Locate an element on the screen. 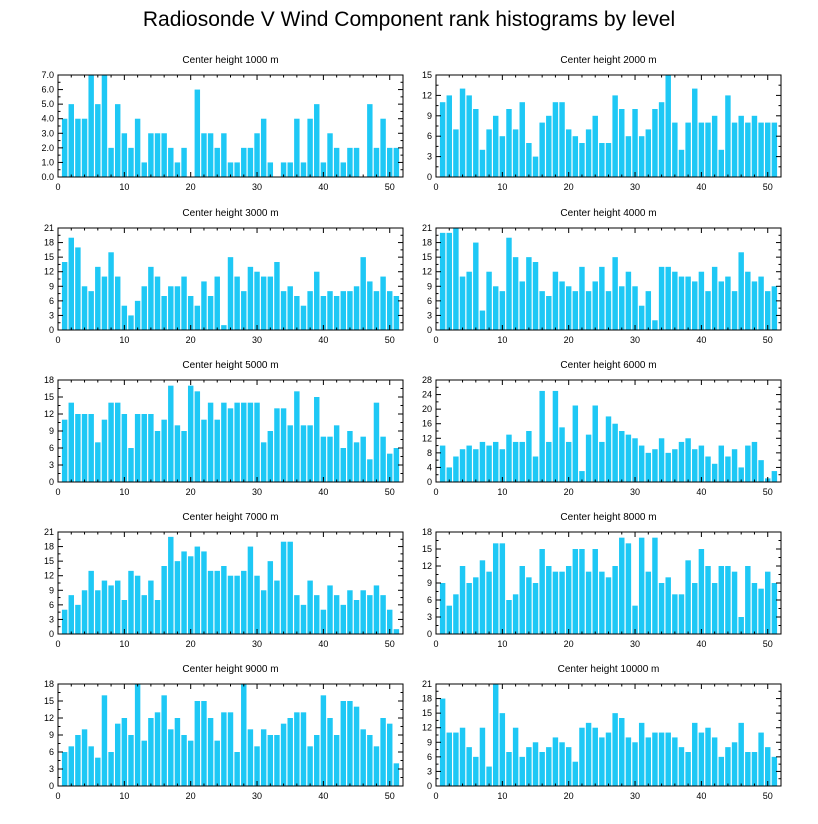 This screenshot has height=824, width=818. y-tick-label: 9 is located at coordinates (51, 590).